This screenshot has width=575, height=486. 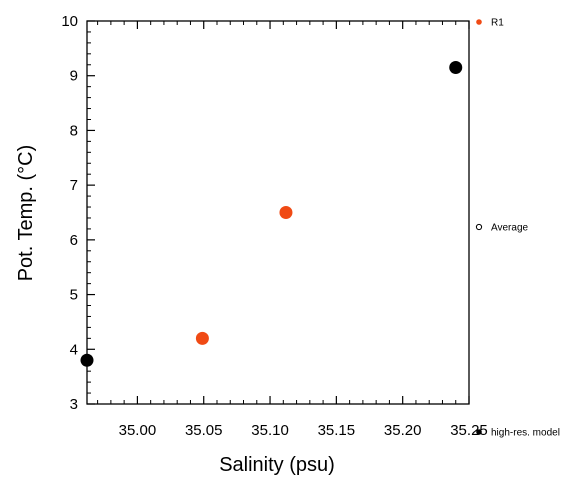 I want to click on x-tick-label: 35.15, so click(x=337, y=430).